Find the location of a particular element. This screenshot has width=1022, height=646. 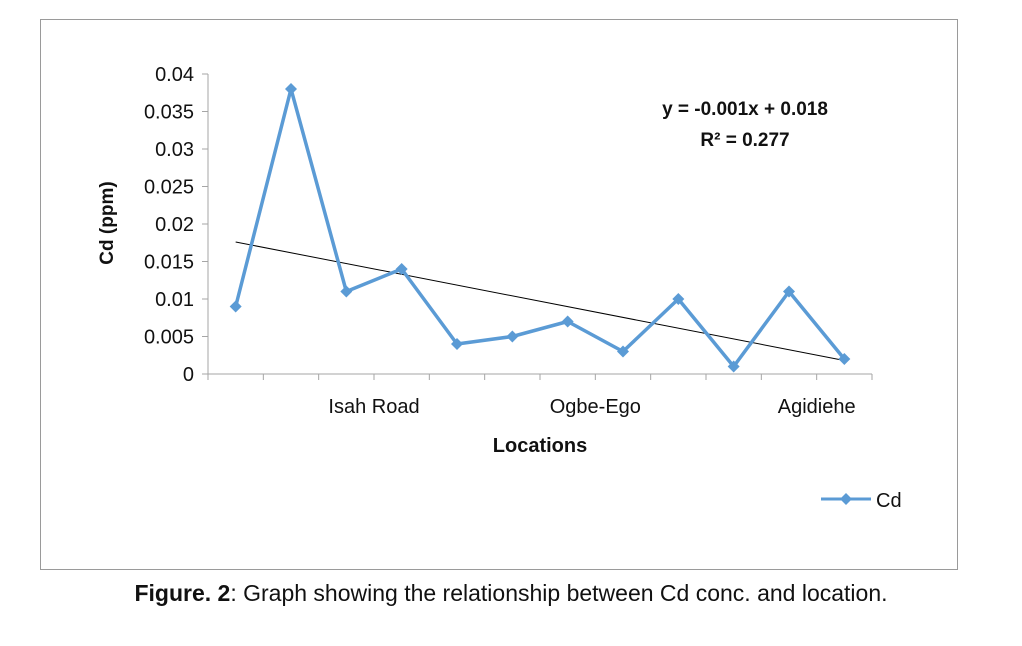

r-squared-label: R² = 0.277 is located at coordinates (744, 140).